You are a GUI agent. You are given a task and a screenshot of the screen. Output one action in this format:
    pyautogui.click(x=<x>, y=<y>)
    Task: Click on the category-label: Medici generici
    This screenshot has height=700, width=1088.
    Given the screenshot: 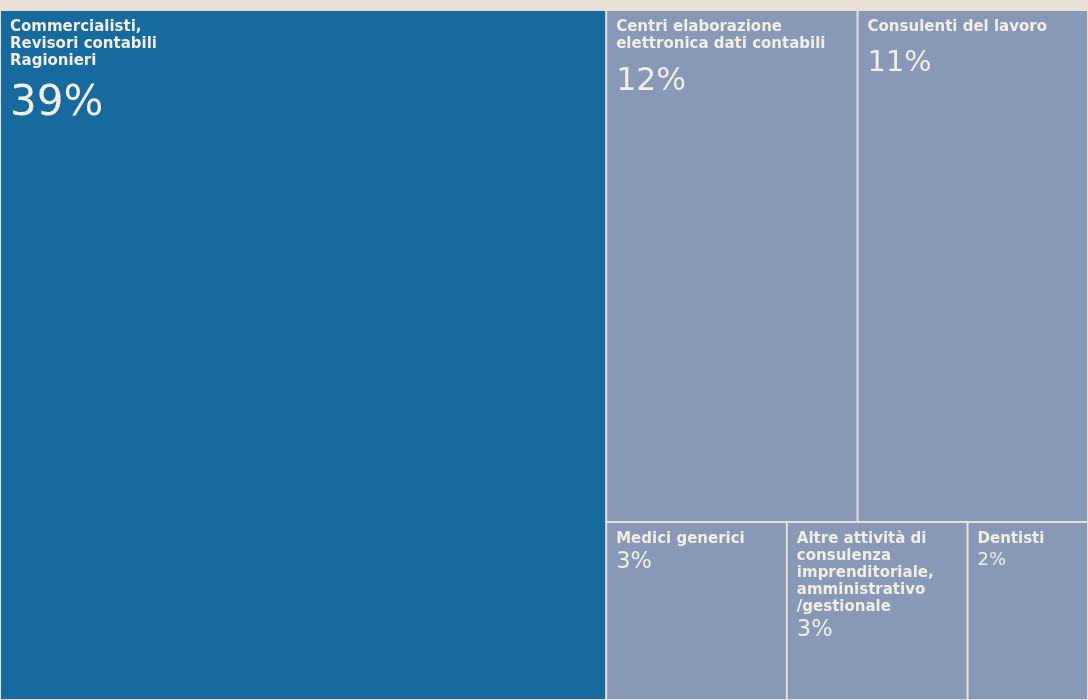 What is the action you would take?
    pyautogui.click(x=680, y=538)
    